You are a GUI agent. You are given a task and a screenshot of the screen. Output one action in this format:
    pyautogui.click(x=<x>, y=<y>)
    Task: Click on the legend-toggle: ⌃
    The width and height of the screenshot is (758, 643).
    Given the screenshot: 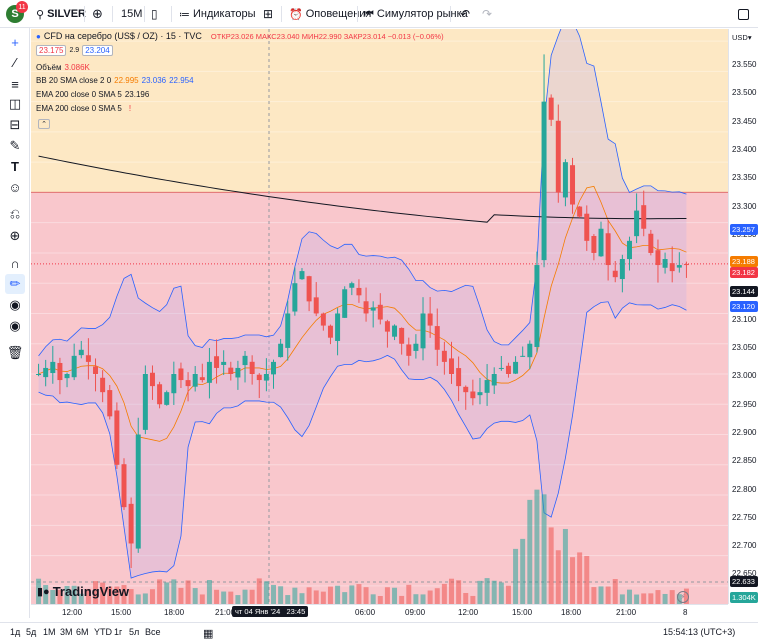 What is the action you would take?
    pyautogui.click(x=44, y=124)
    